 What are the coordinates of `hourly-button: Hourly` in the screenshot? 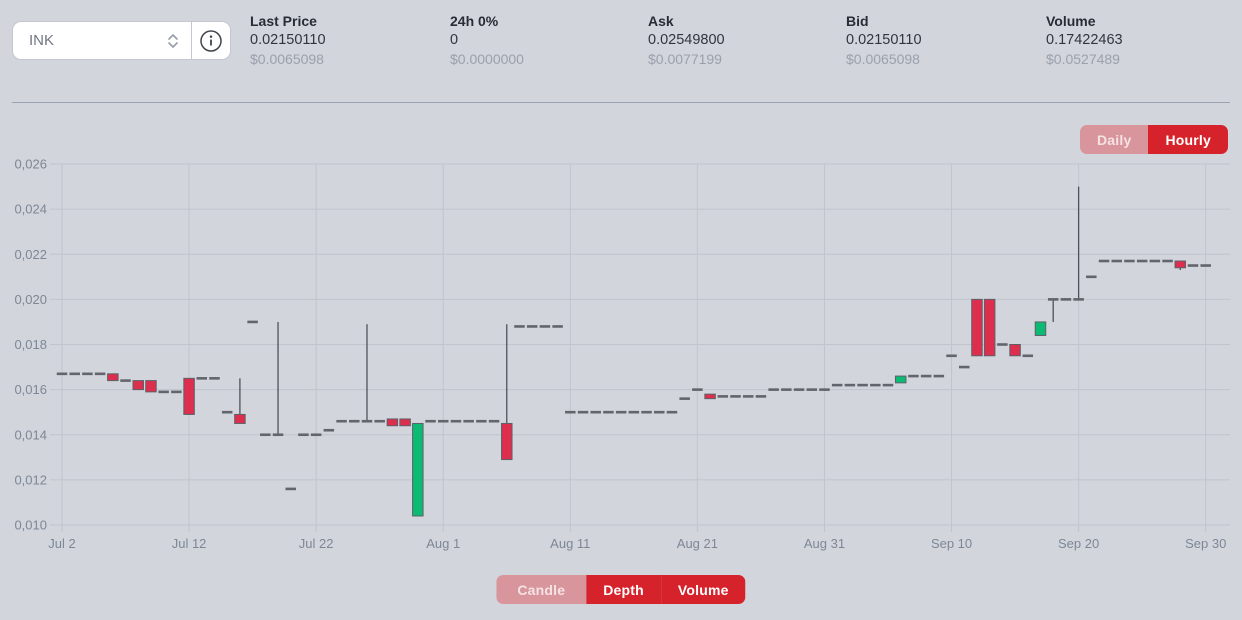 It's located at (1188, 139).